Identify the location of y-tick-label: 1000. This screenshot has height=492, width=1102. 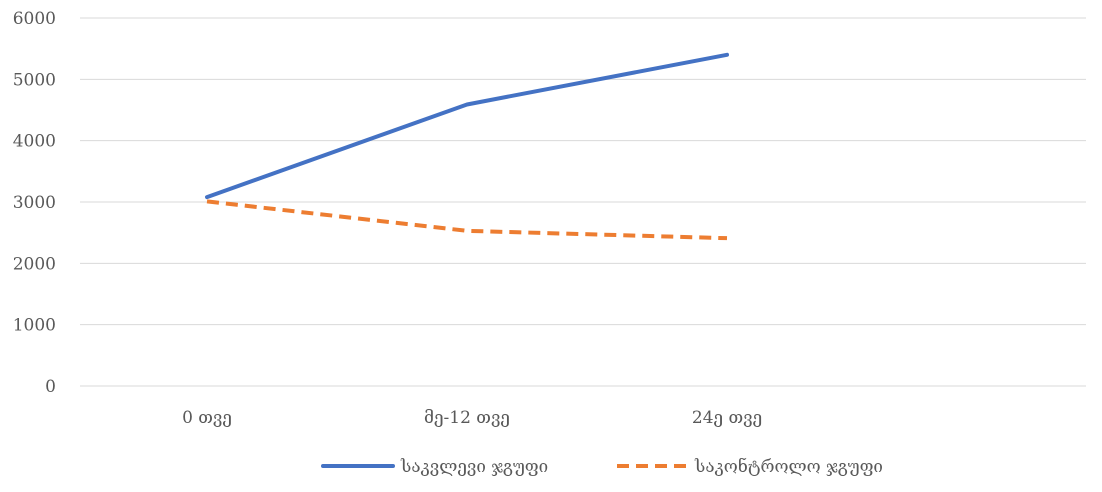
(34, 326).